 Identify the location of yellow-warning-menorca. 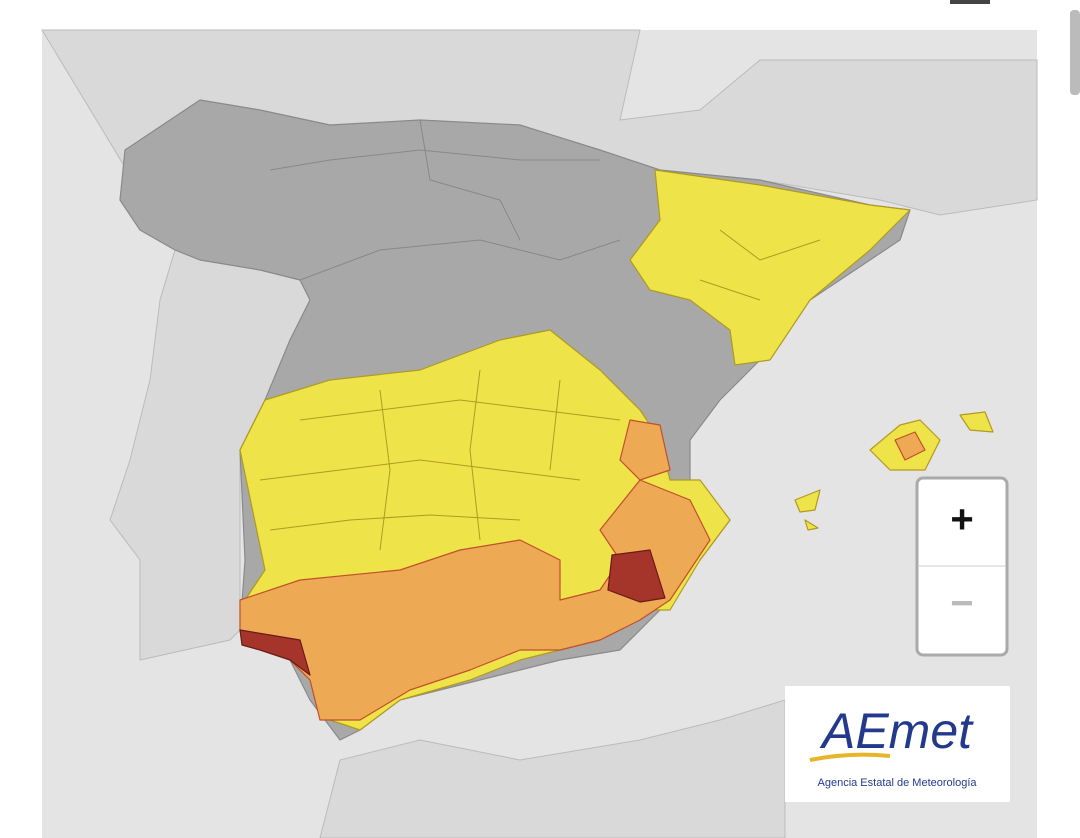
(976, 422).